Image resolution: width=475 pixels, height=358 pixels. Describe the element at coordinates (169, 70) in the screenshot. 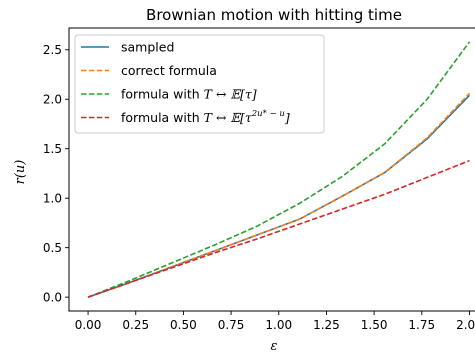

I see `legend-label-2: correct formula` at that location.